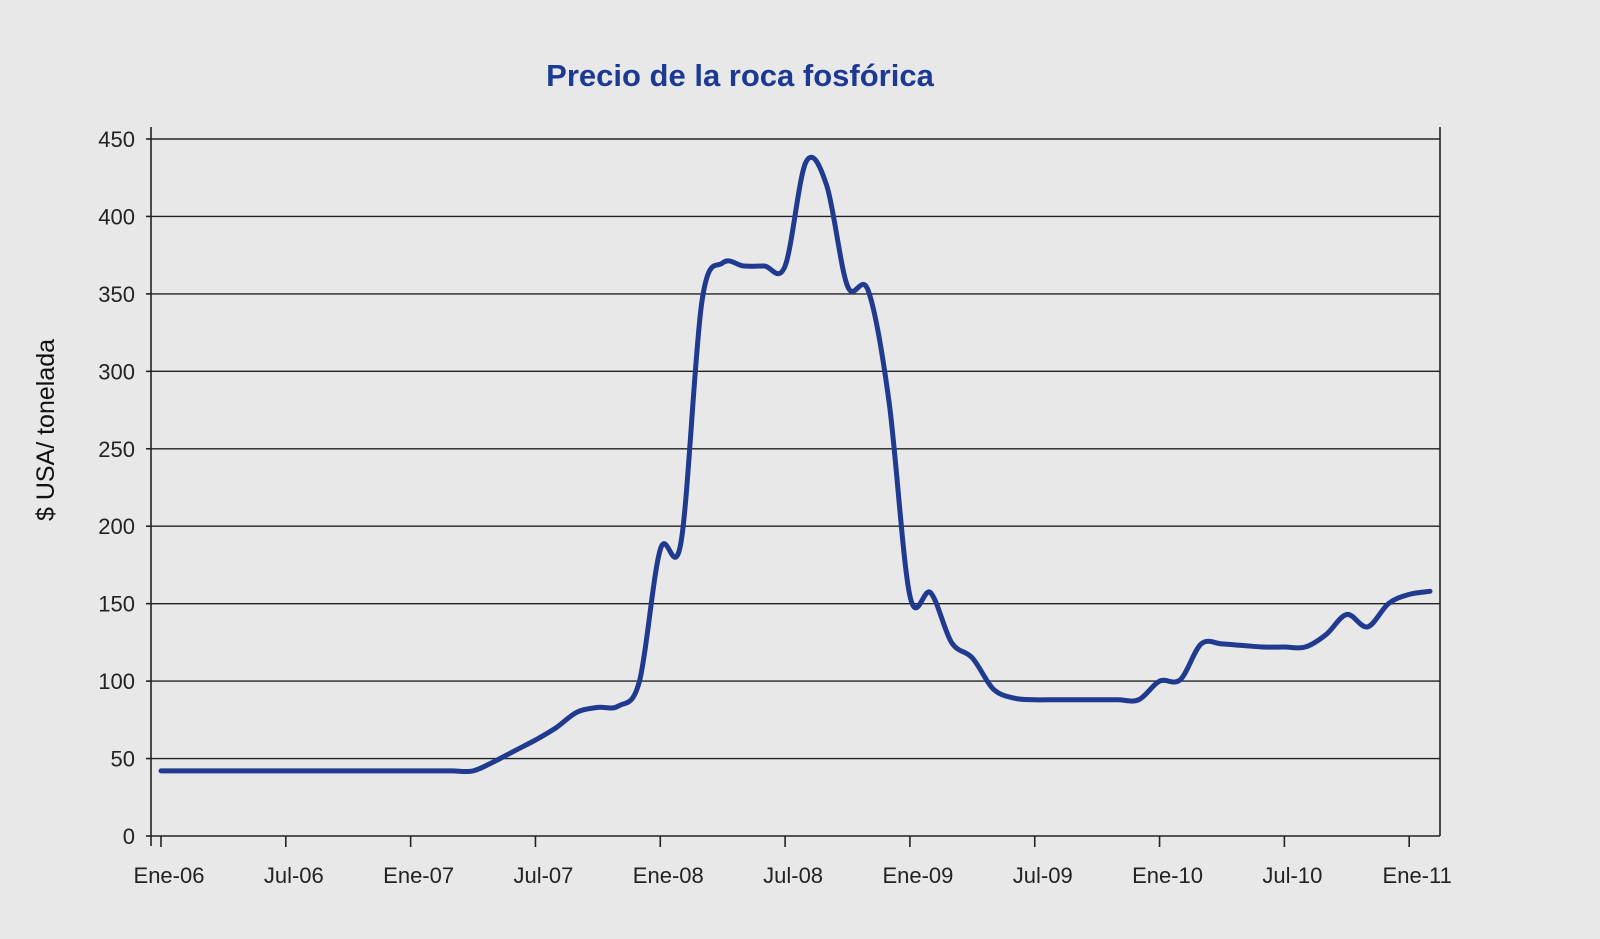 This screenshot has height=939, width=1600. What do you see at coordinates (1167, 875) in the screenshot?
I see `x-tick-label: Ene-10` at bounding box center [1167, 875].